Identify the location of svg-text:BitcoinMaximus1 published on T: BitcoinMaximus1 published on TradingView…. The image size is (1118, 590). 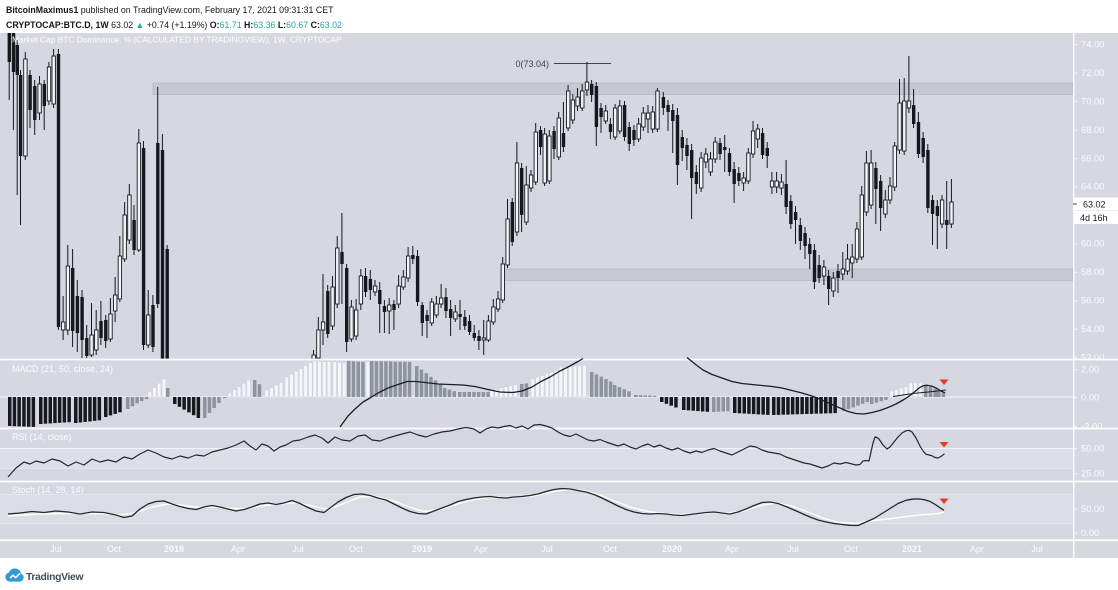
(170, 10).